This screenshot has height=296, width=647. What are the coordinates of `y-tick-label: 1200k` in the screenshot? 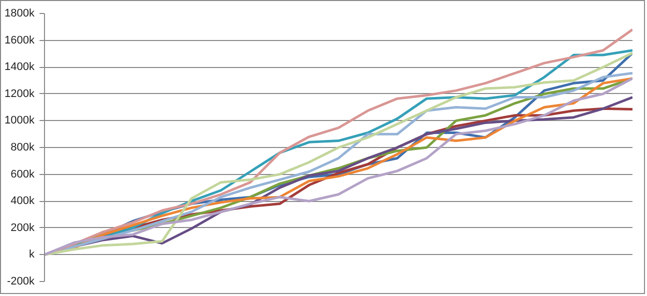 It's located at (19, 94).